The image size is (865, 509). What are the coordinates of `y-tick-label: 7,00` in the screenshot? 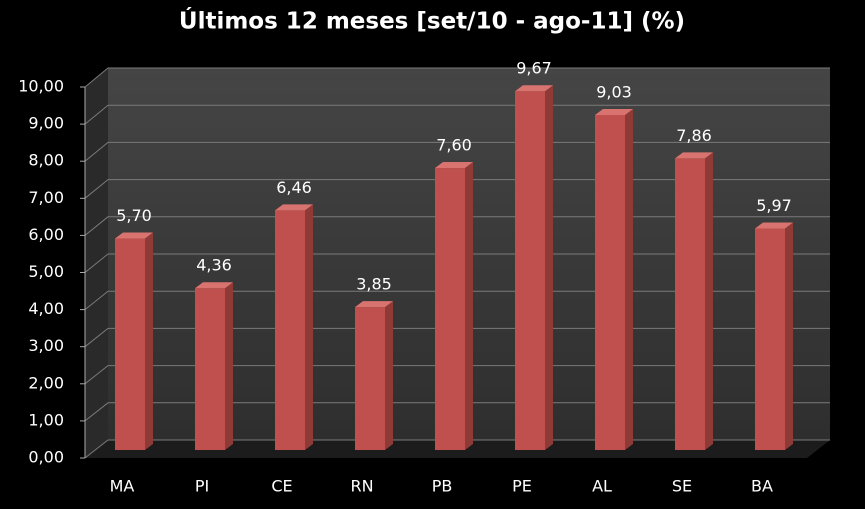 It's located at (46, 197).